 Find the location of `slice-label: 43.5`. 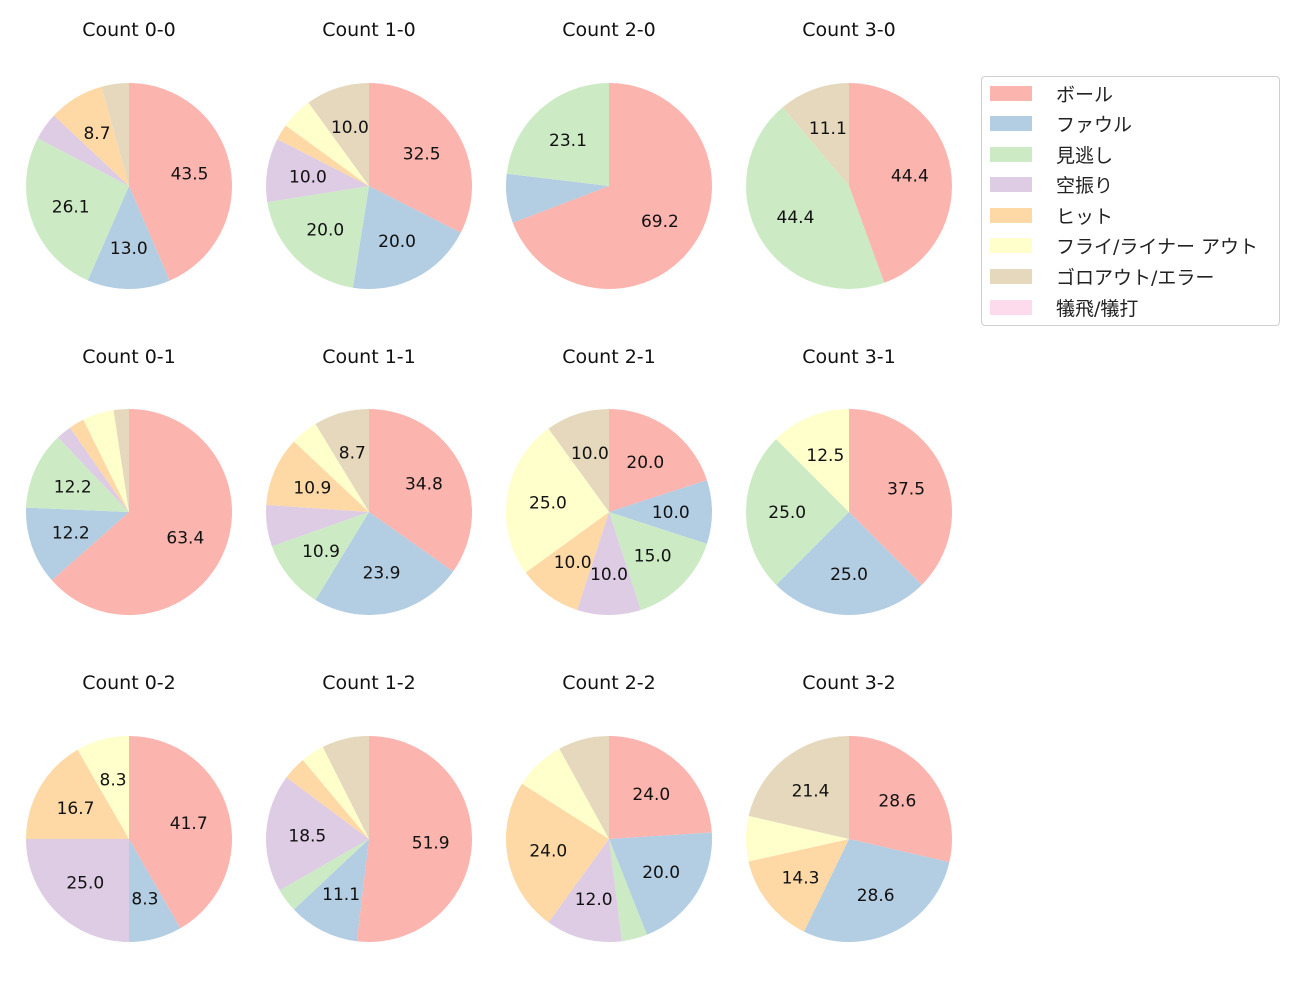

slice-label: 43.5 is located at coordinates (190, 175).